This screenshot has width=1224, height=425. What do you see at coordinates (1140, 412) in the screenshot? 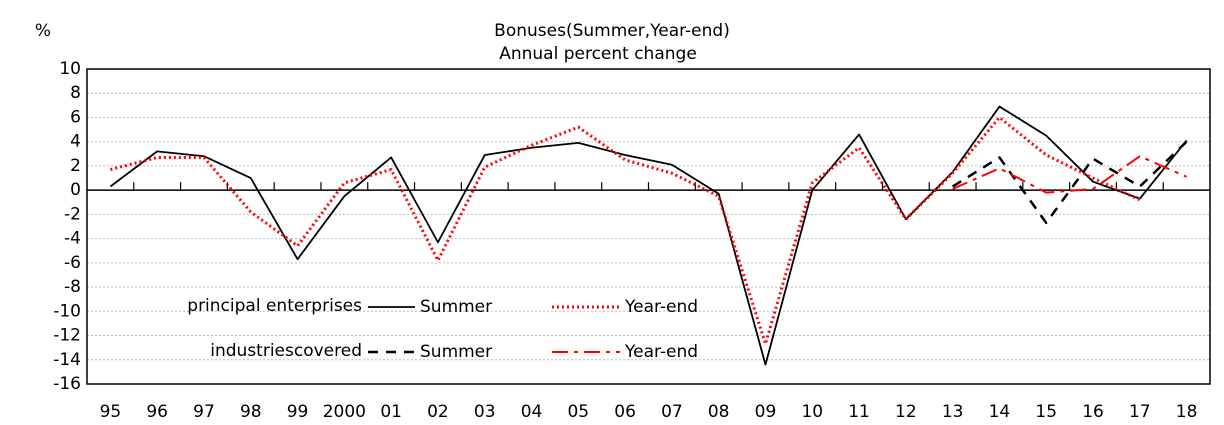
I see `x-tick-label: 17` at bounding box center [1140, 412].